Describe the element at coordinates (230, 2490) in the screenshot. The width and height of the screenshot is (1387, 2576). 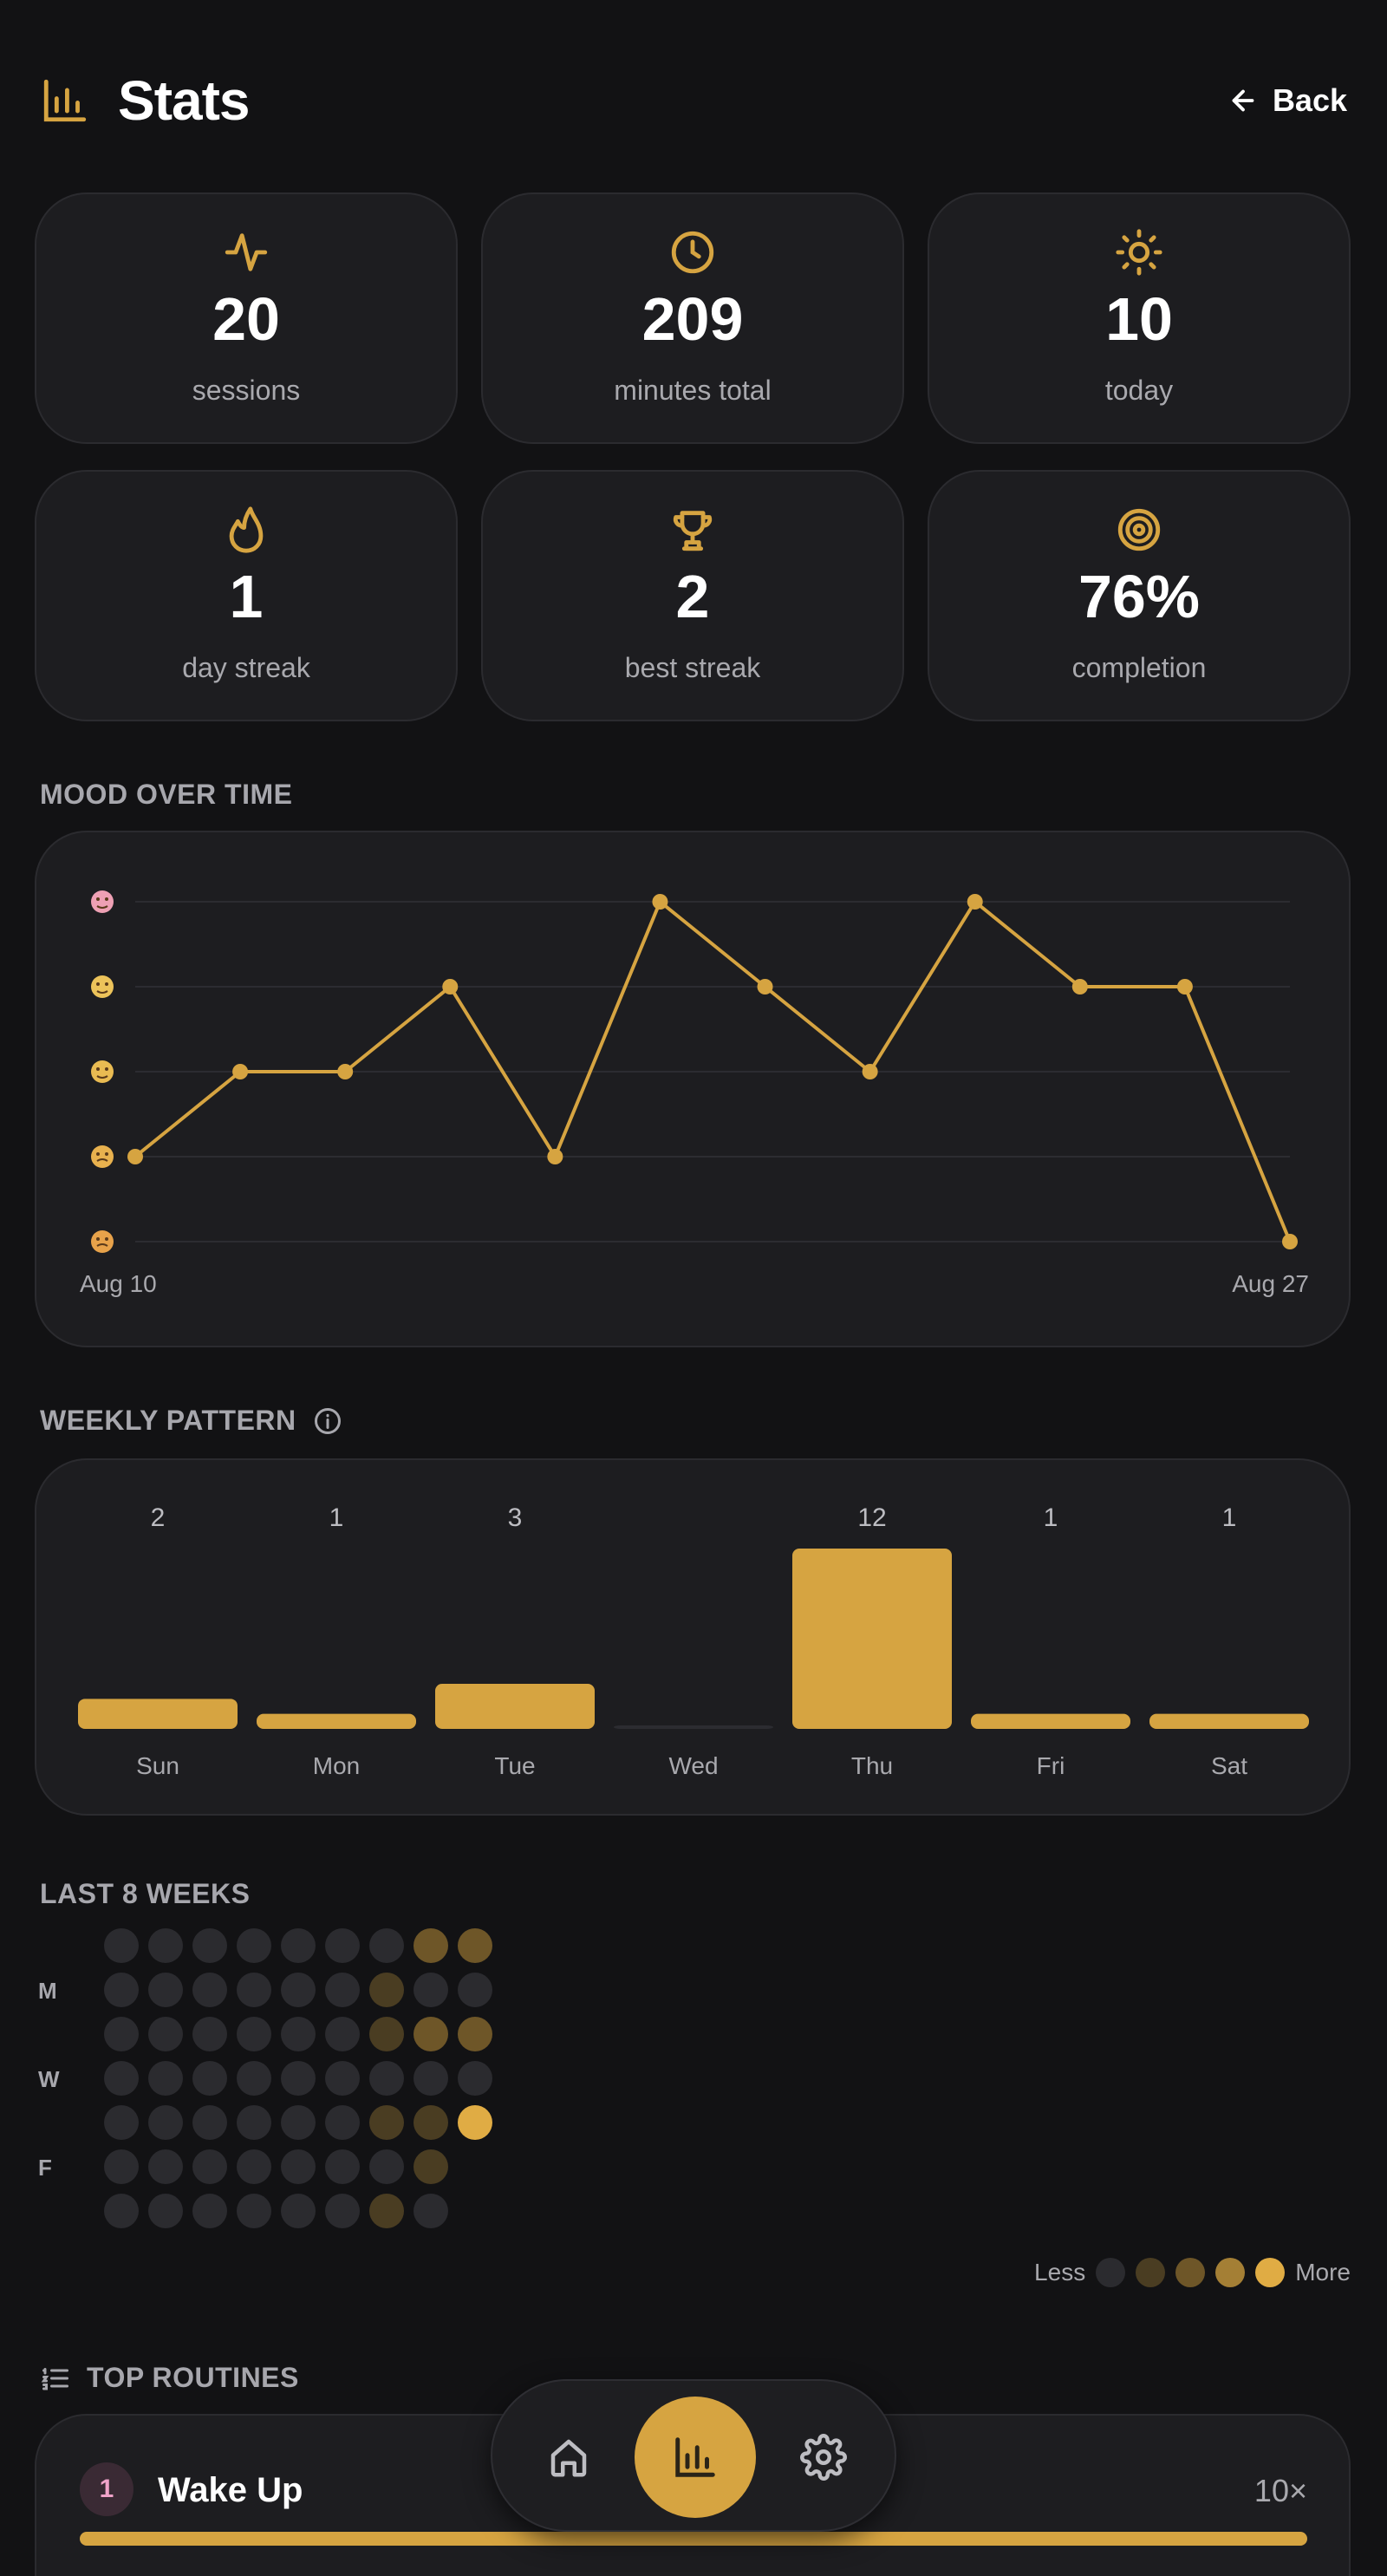
I see `routine-name: Wake Up` at that location.